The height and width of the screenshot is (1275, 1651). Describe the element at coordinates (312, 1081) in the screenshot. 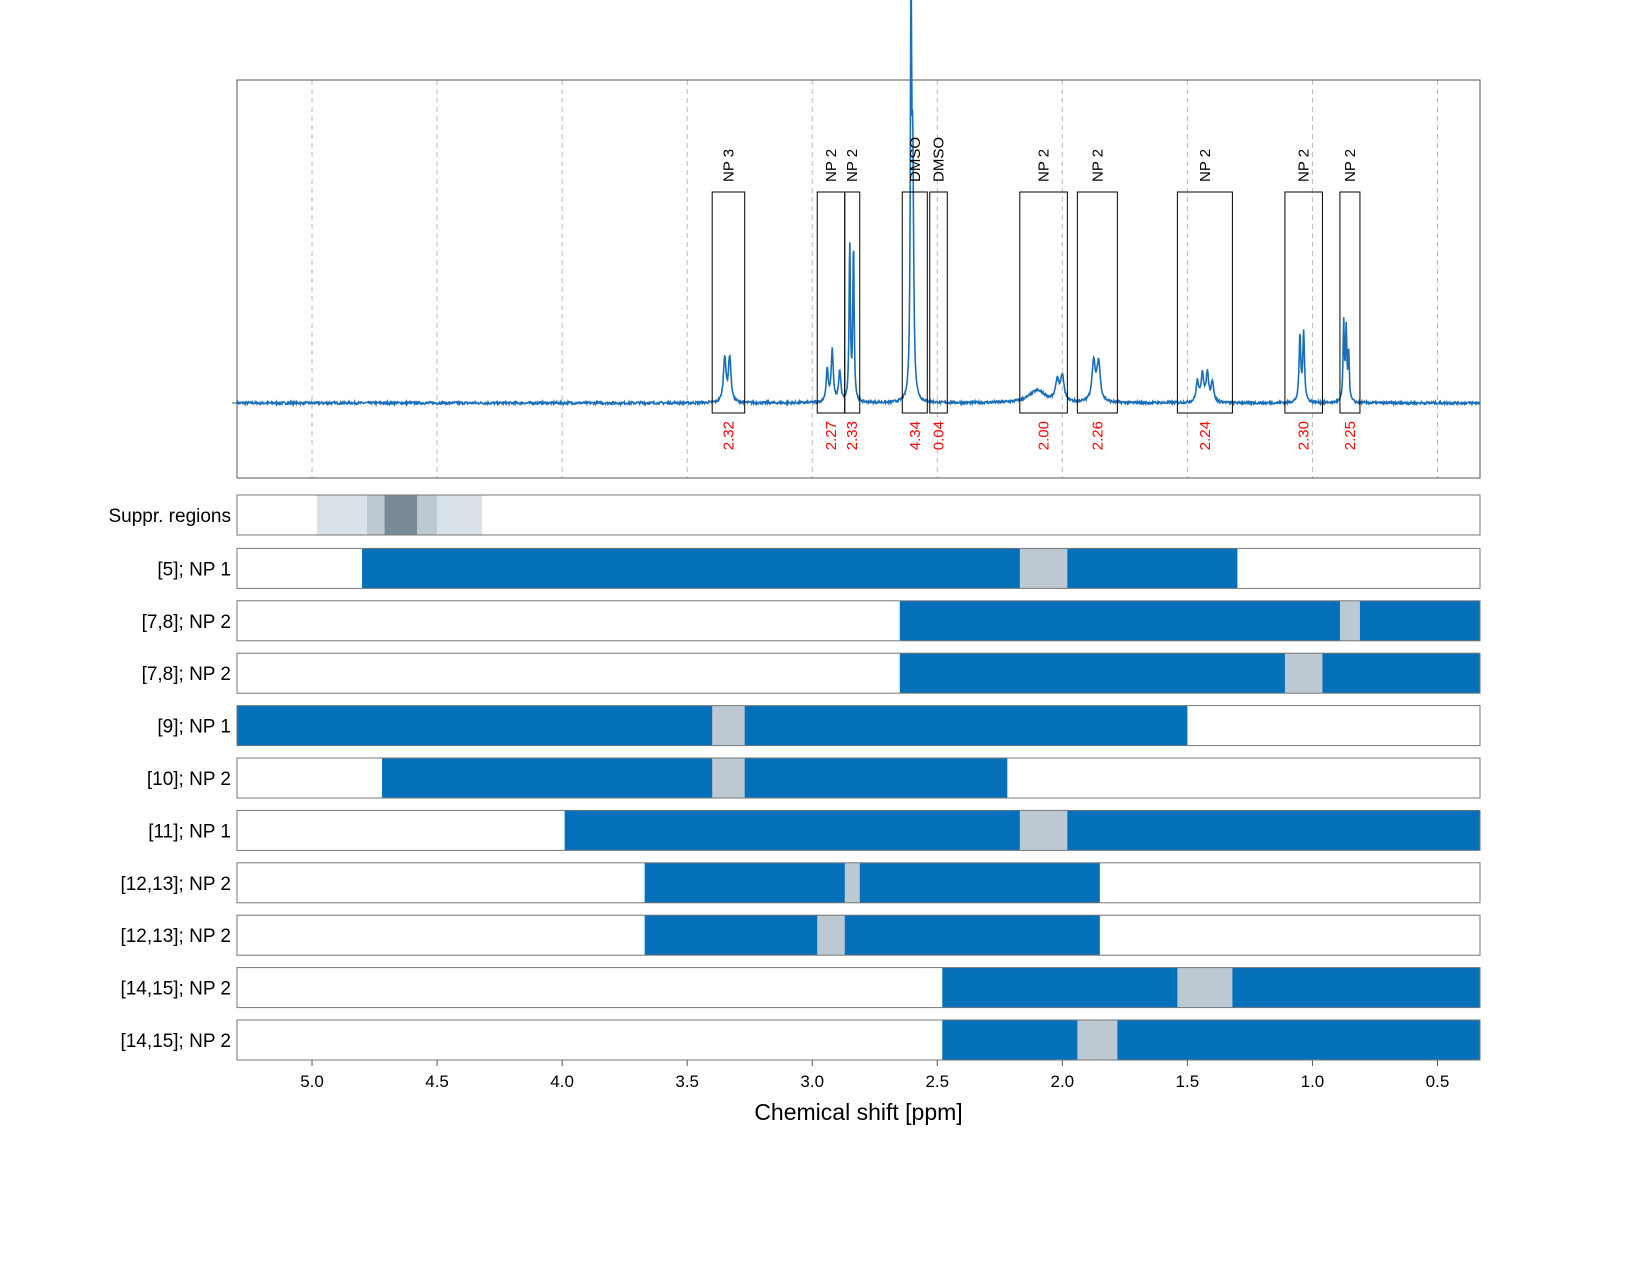

I see `x-tick-label: 5.0` at that location.